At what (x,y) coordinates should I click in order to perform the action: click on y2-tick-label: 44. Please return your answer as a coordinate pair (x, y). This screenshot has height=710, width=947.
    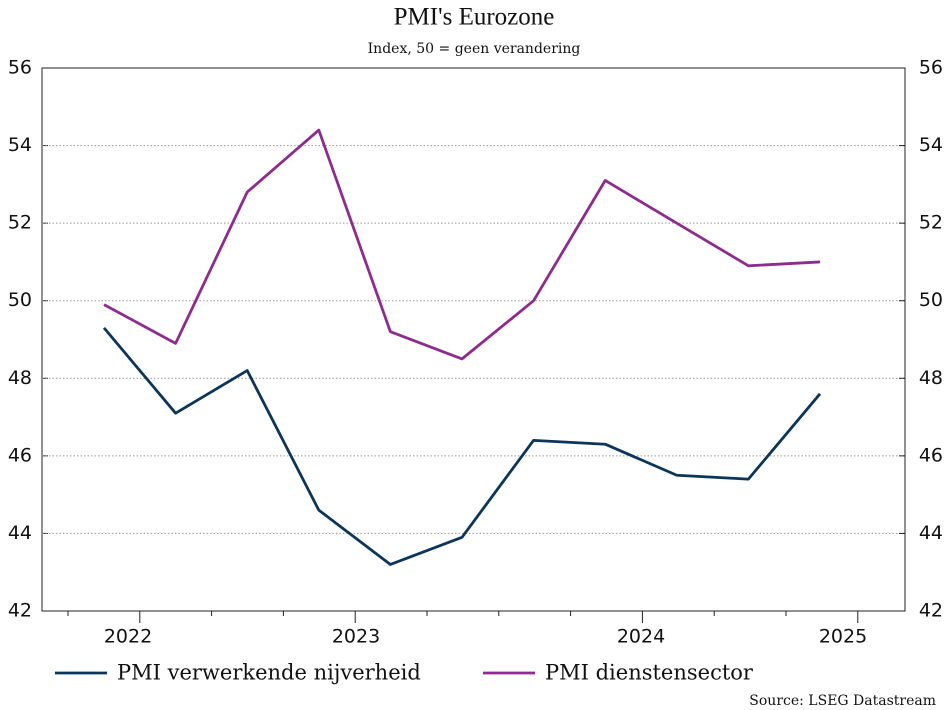
    Looking at the image, I should click on (931, 533).